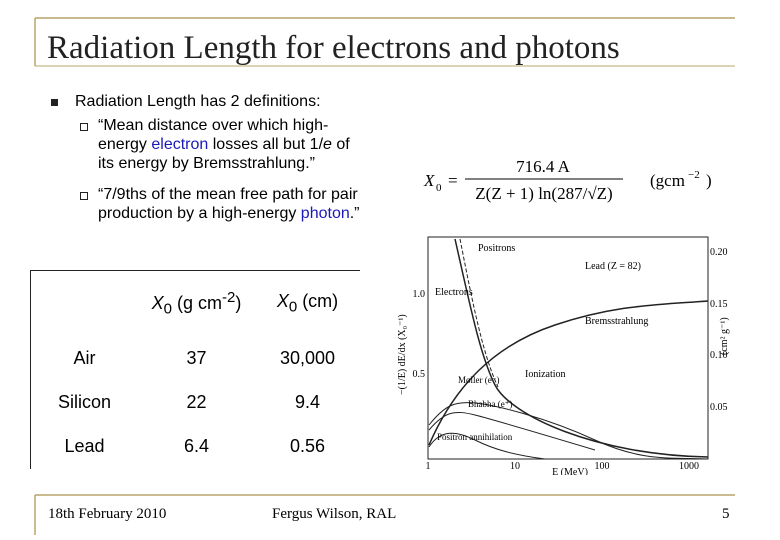 The image size is (780, 540). What do you see at coordinates (419, 294) in the screenshot?
I see `figure-label: 1.0` at bounding box center [419, 294].